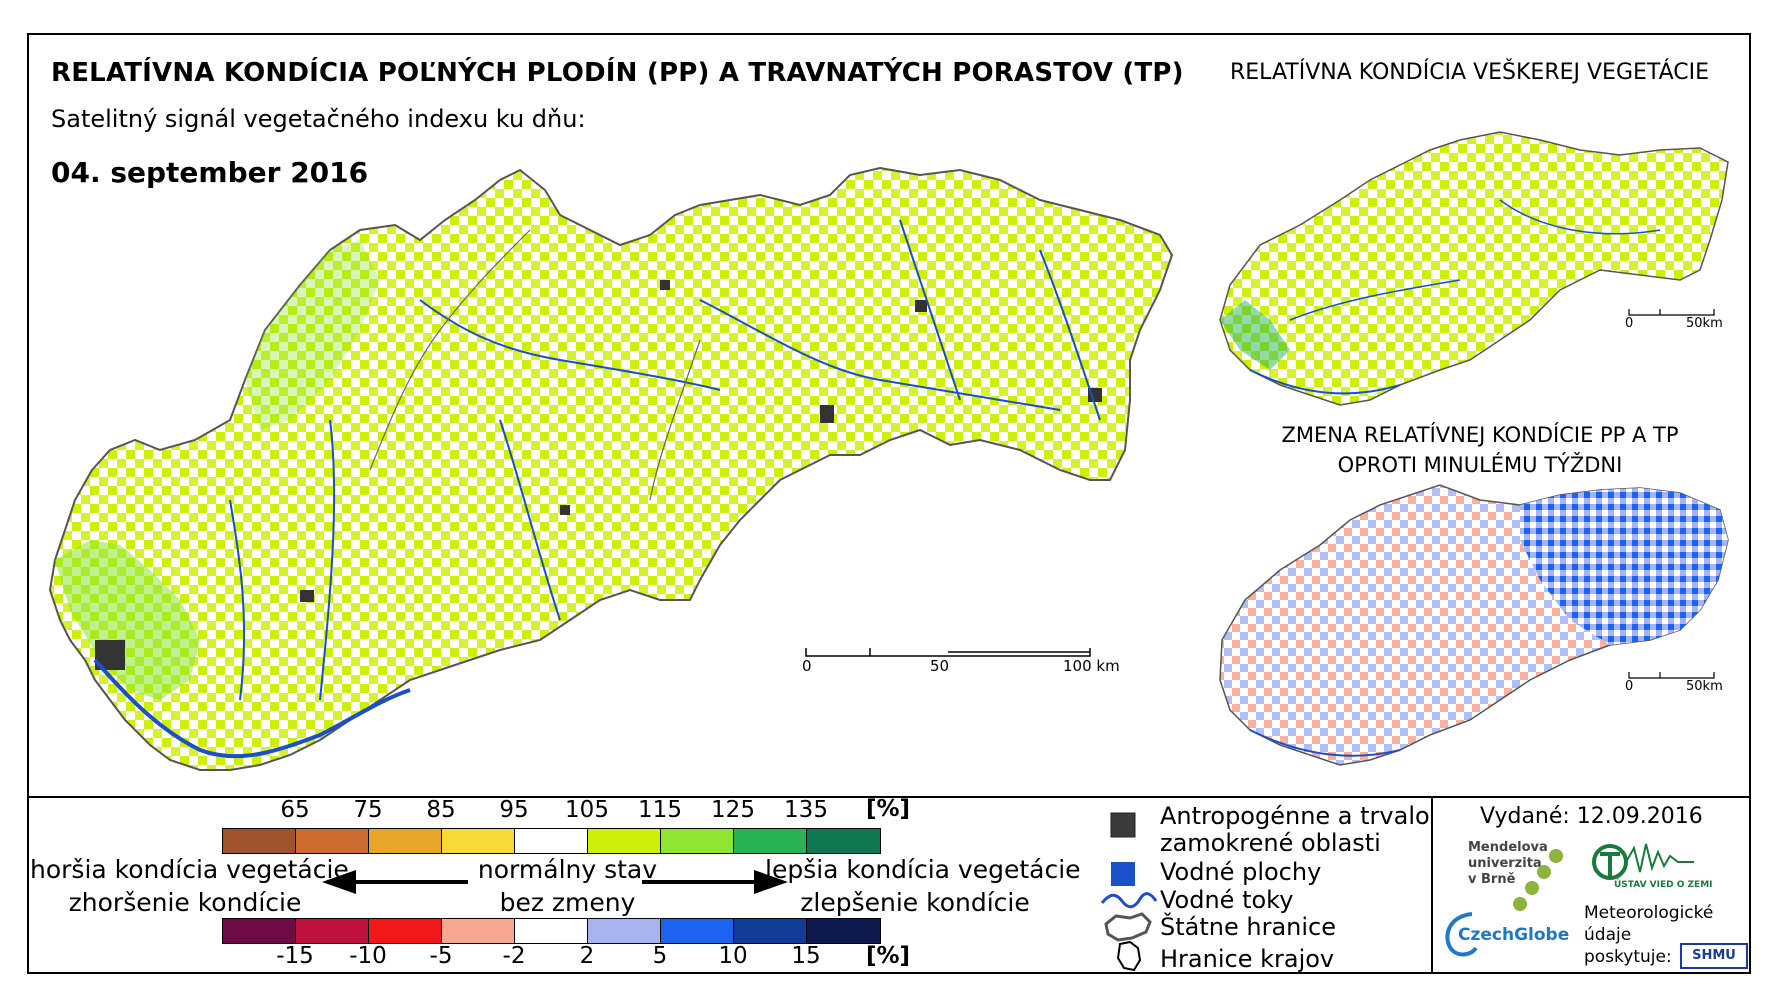  Describe the element at coordinates (1295, 829) in the screenshot. I see `anthropogenic-label: Antropogénne a trvalo zamokrené oblasti` at that location.